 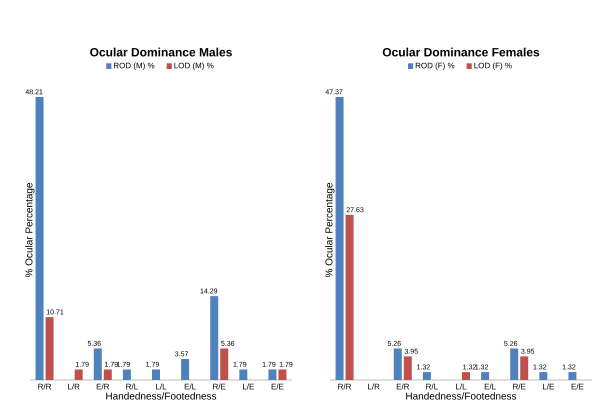 I want to click on legend-label: ROD (M) %, so click(x=134, y=66).